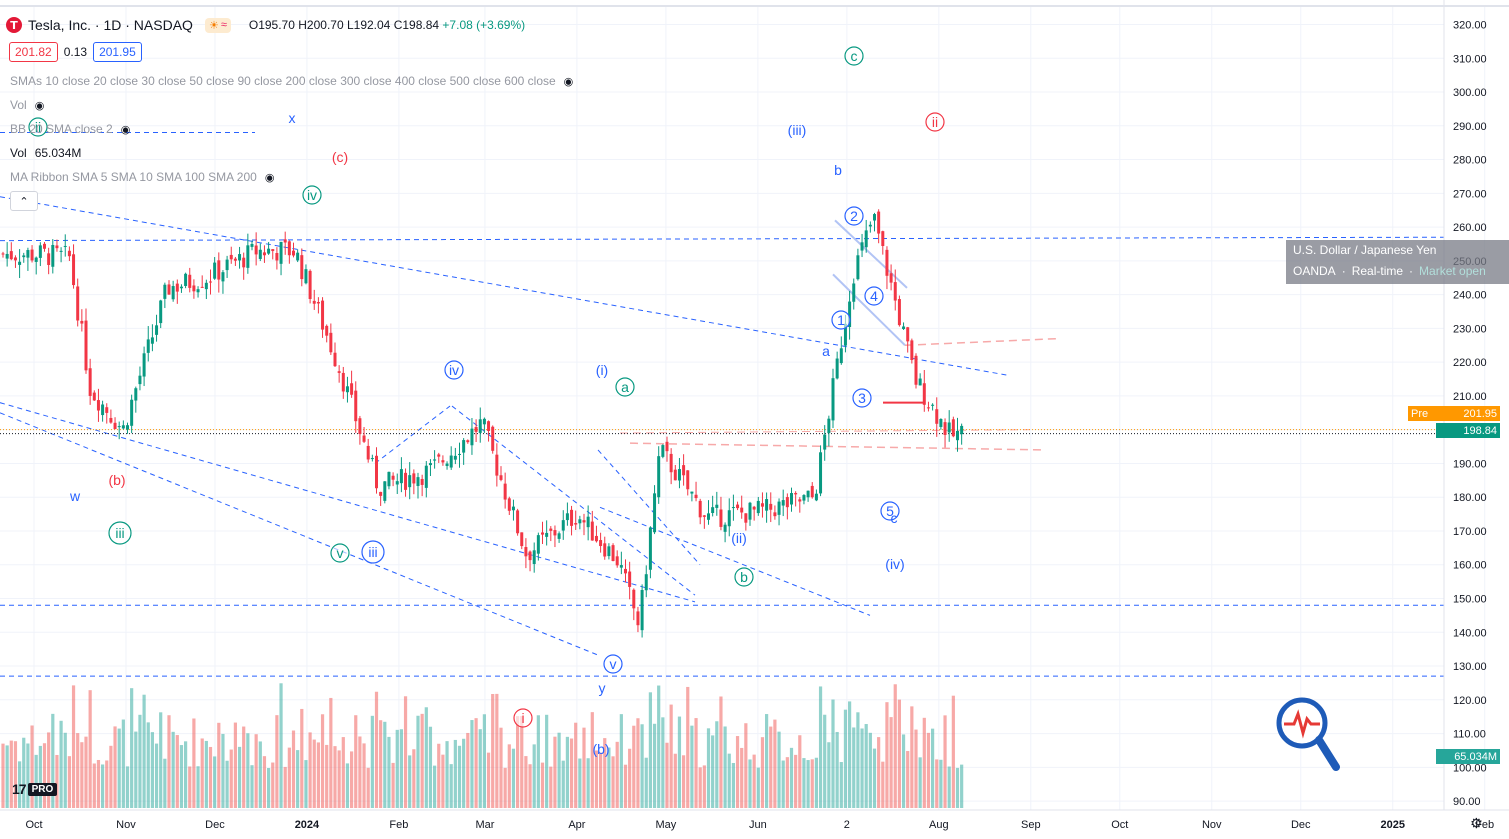 This screenshot has width=1509, height=839. I want to click on trend-line, so click(348, 502).